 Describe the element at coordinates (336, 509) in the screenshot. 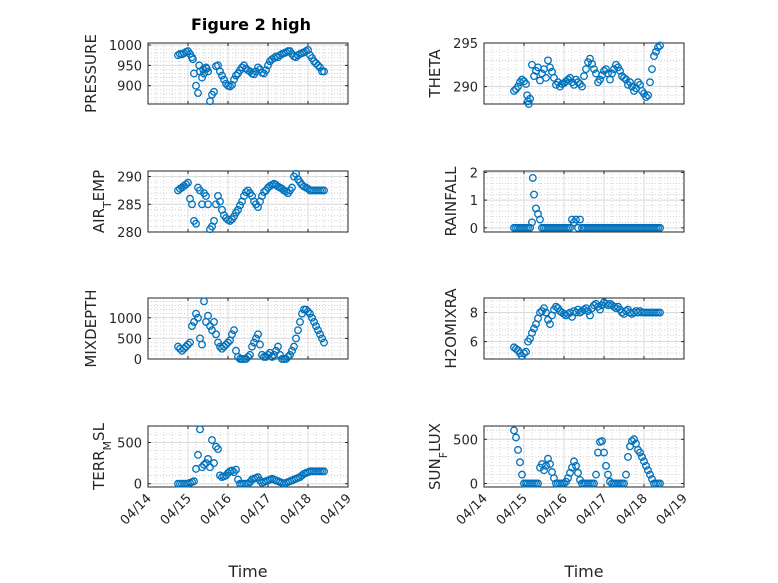

I see `x-tick-label: 04/19` at that location.